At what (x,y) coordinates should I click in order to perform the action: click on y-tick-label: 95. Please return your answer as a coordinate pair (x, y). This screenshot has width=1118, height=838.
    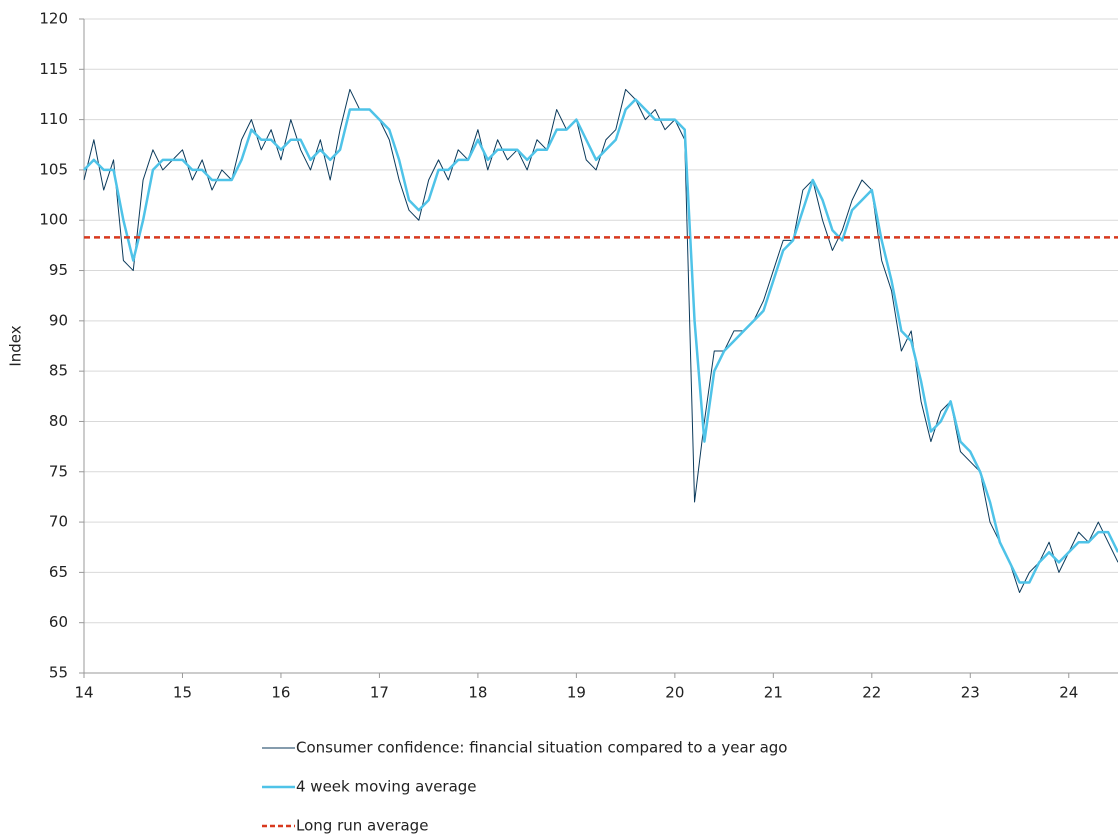
    Looking at the image, I should click on (58, 270).